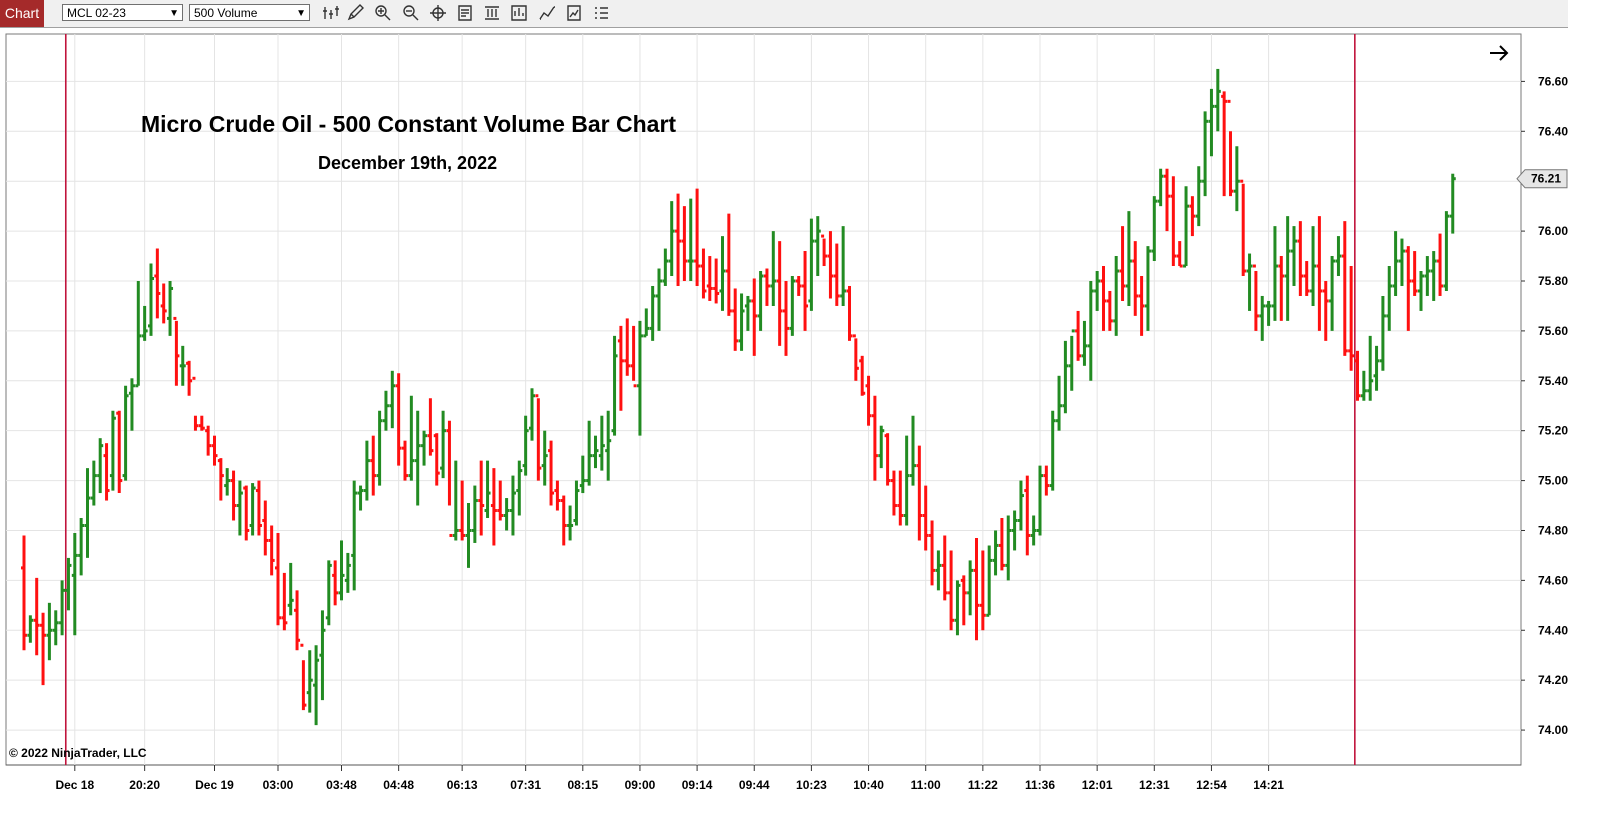  Describe the element at coordinates (383, 13) in the screenshot. I see `zoom-in-icon` at that location.